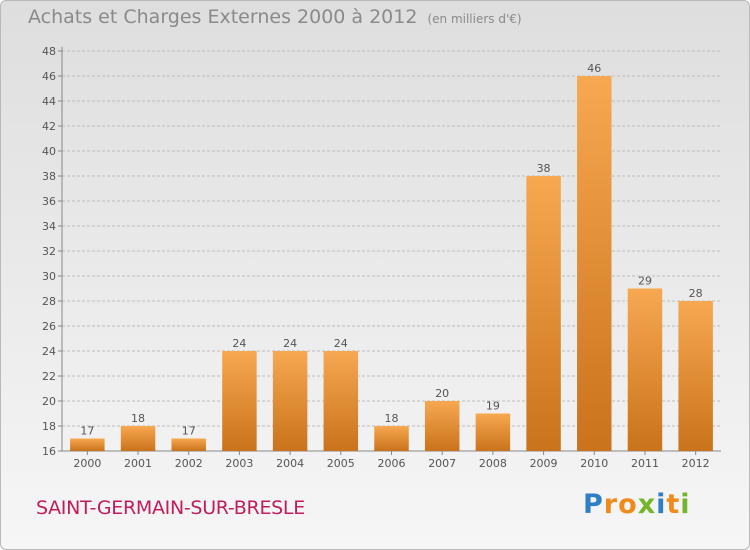 This screenshot has width=750, height=550. What do you see at coordinates (49, 76) in the screenshot?
I see `y-tick-label: 46` at bounding box center [49, 76].